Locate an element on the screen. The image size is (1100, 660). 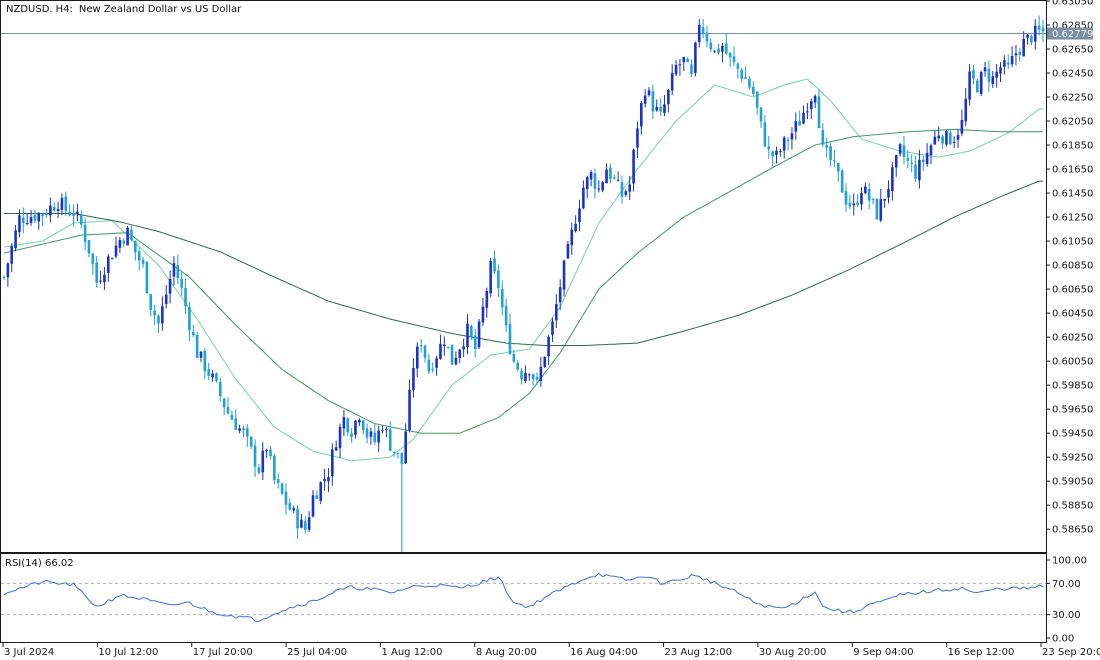
time-tick-label: 10 Jul 12:00 is located at coordinates (128, 652).